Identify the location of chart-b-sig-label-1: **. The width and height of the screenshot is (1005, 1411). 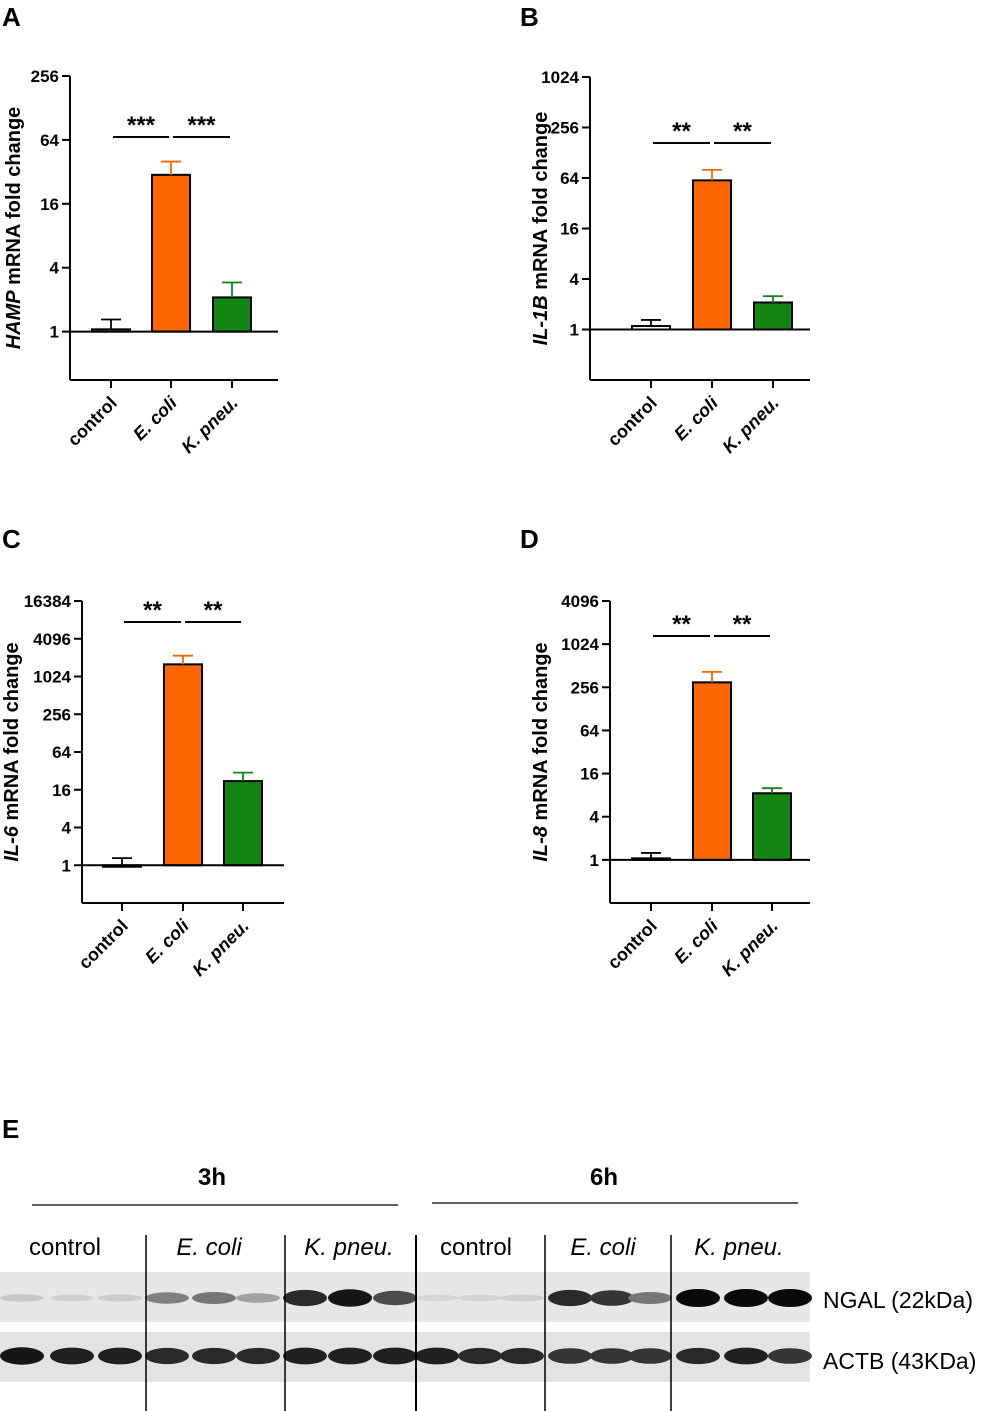
(742, 131).